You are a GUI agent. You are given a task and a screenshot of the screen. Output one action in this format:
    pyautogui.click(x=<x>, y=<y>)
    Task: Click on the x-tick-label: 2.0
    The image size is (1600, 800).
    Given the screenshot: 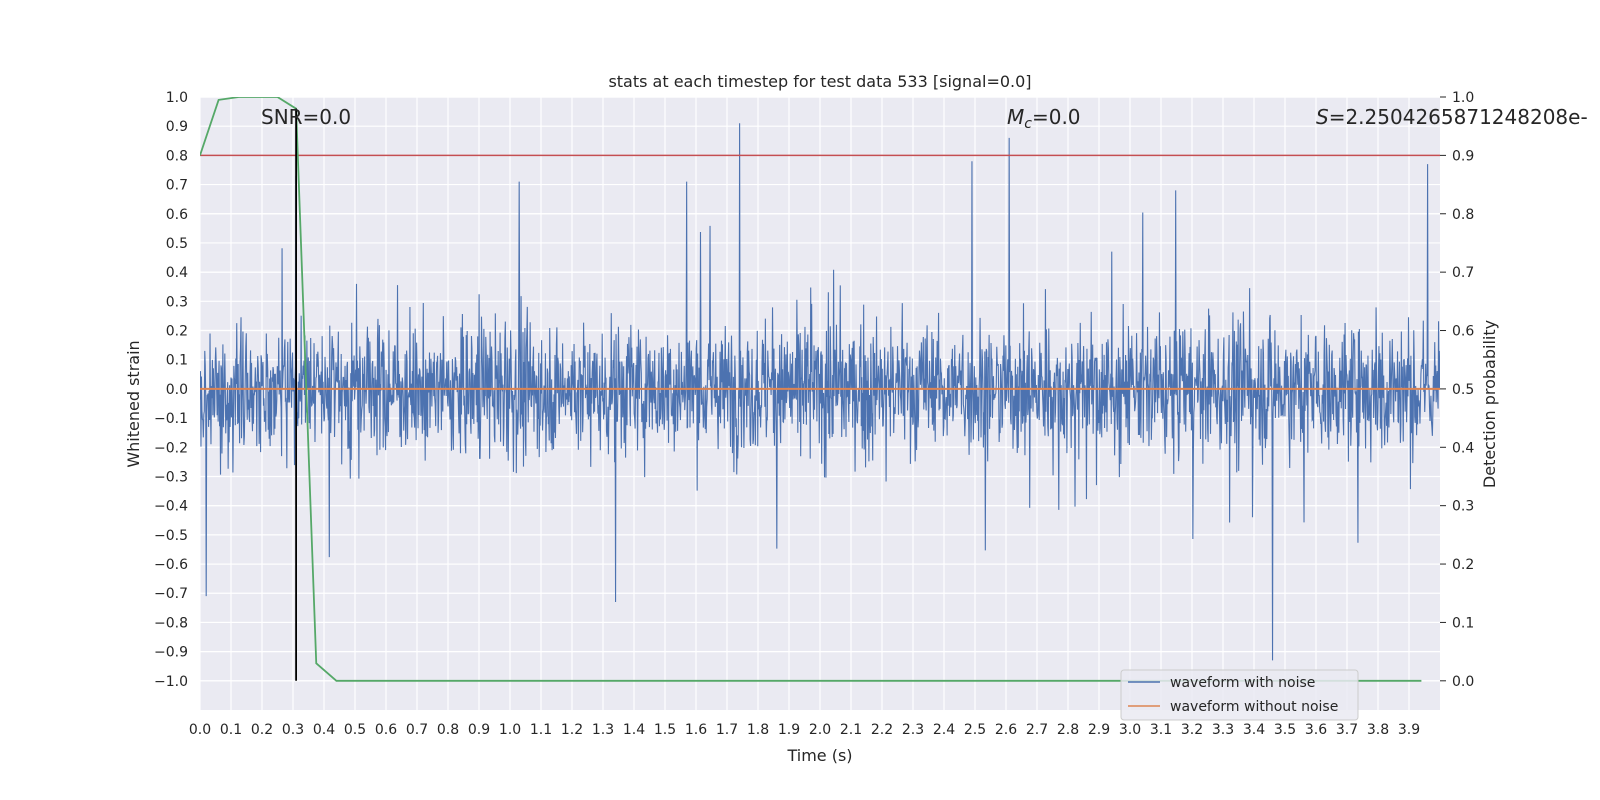 What is the action you would take?
    pyautogui.click(x=820, y=730)
    